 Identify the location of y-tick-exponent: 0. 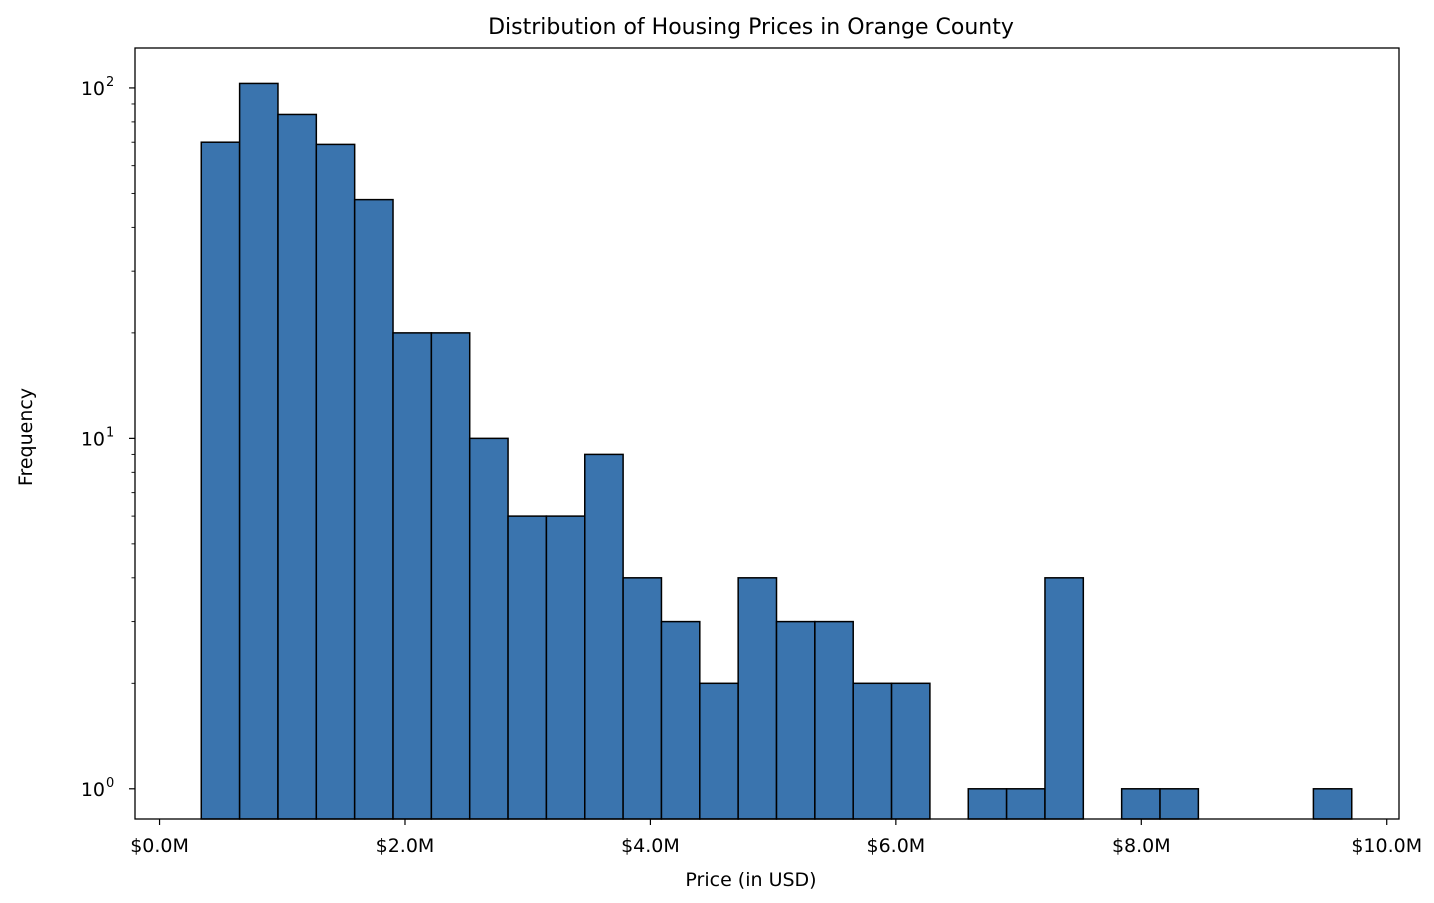
(110, 783).